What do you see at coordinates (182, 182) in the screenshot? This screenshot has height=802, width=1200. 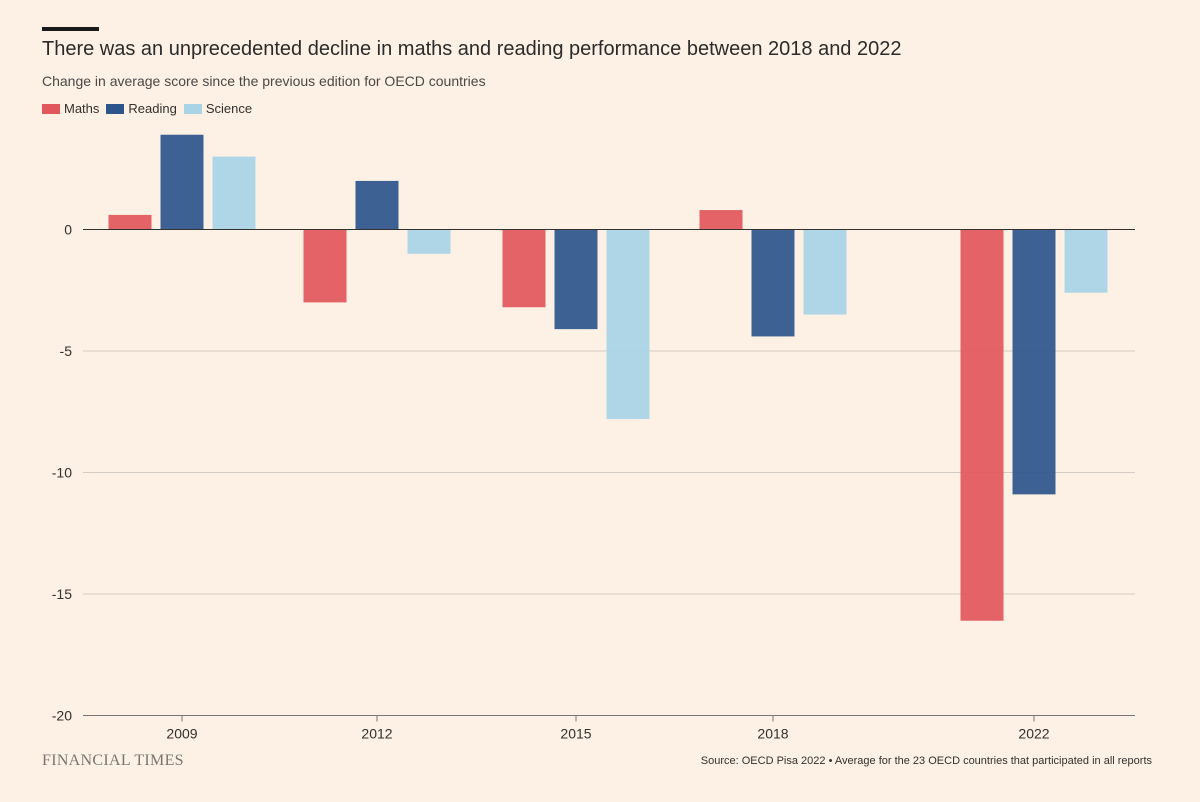 I see `bar-reading-2009` at bounding box center [182, 182].